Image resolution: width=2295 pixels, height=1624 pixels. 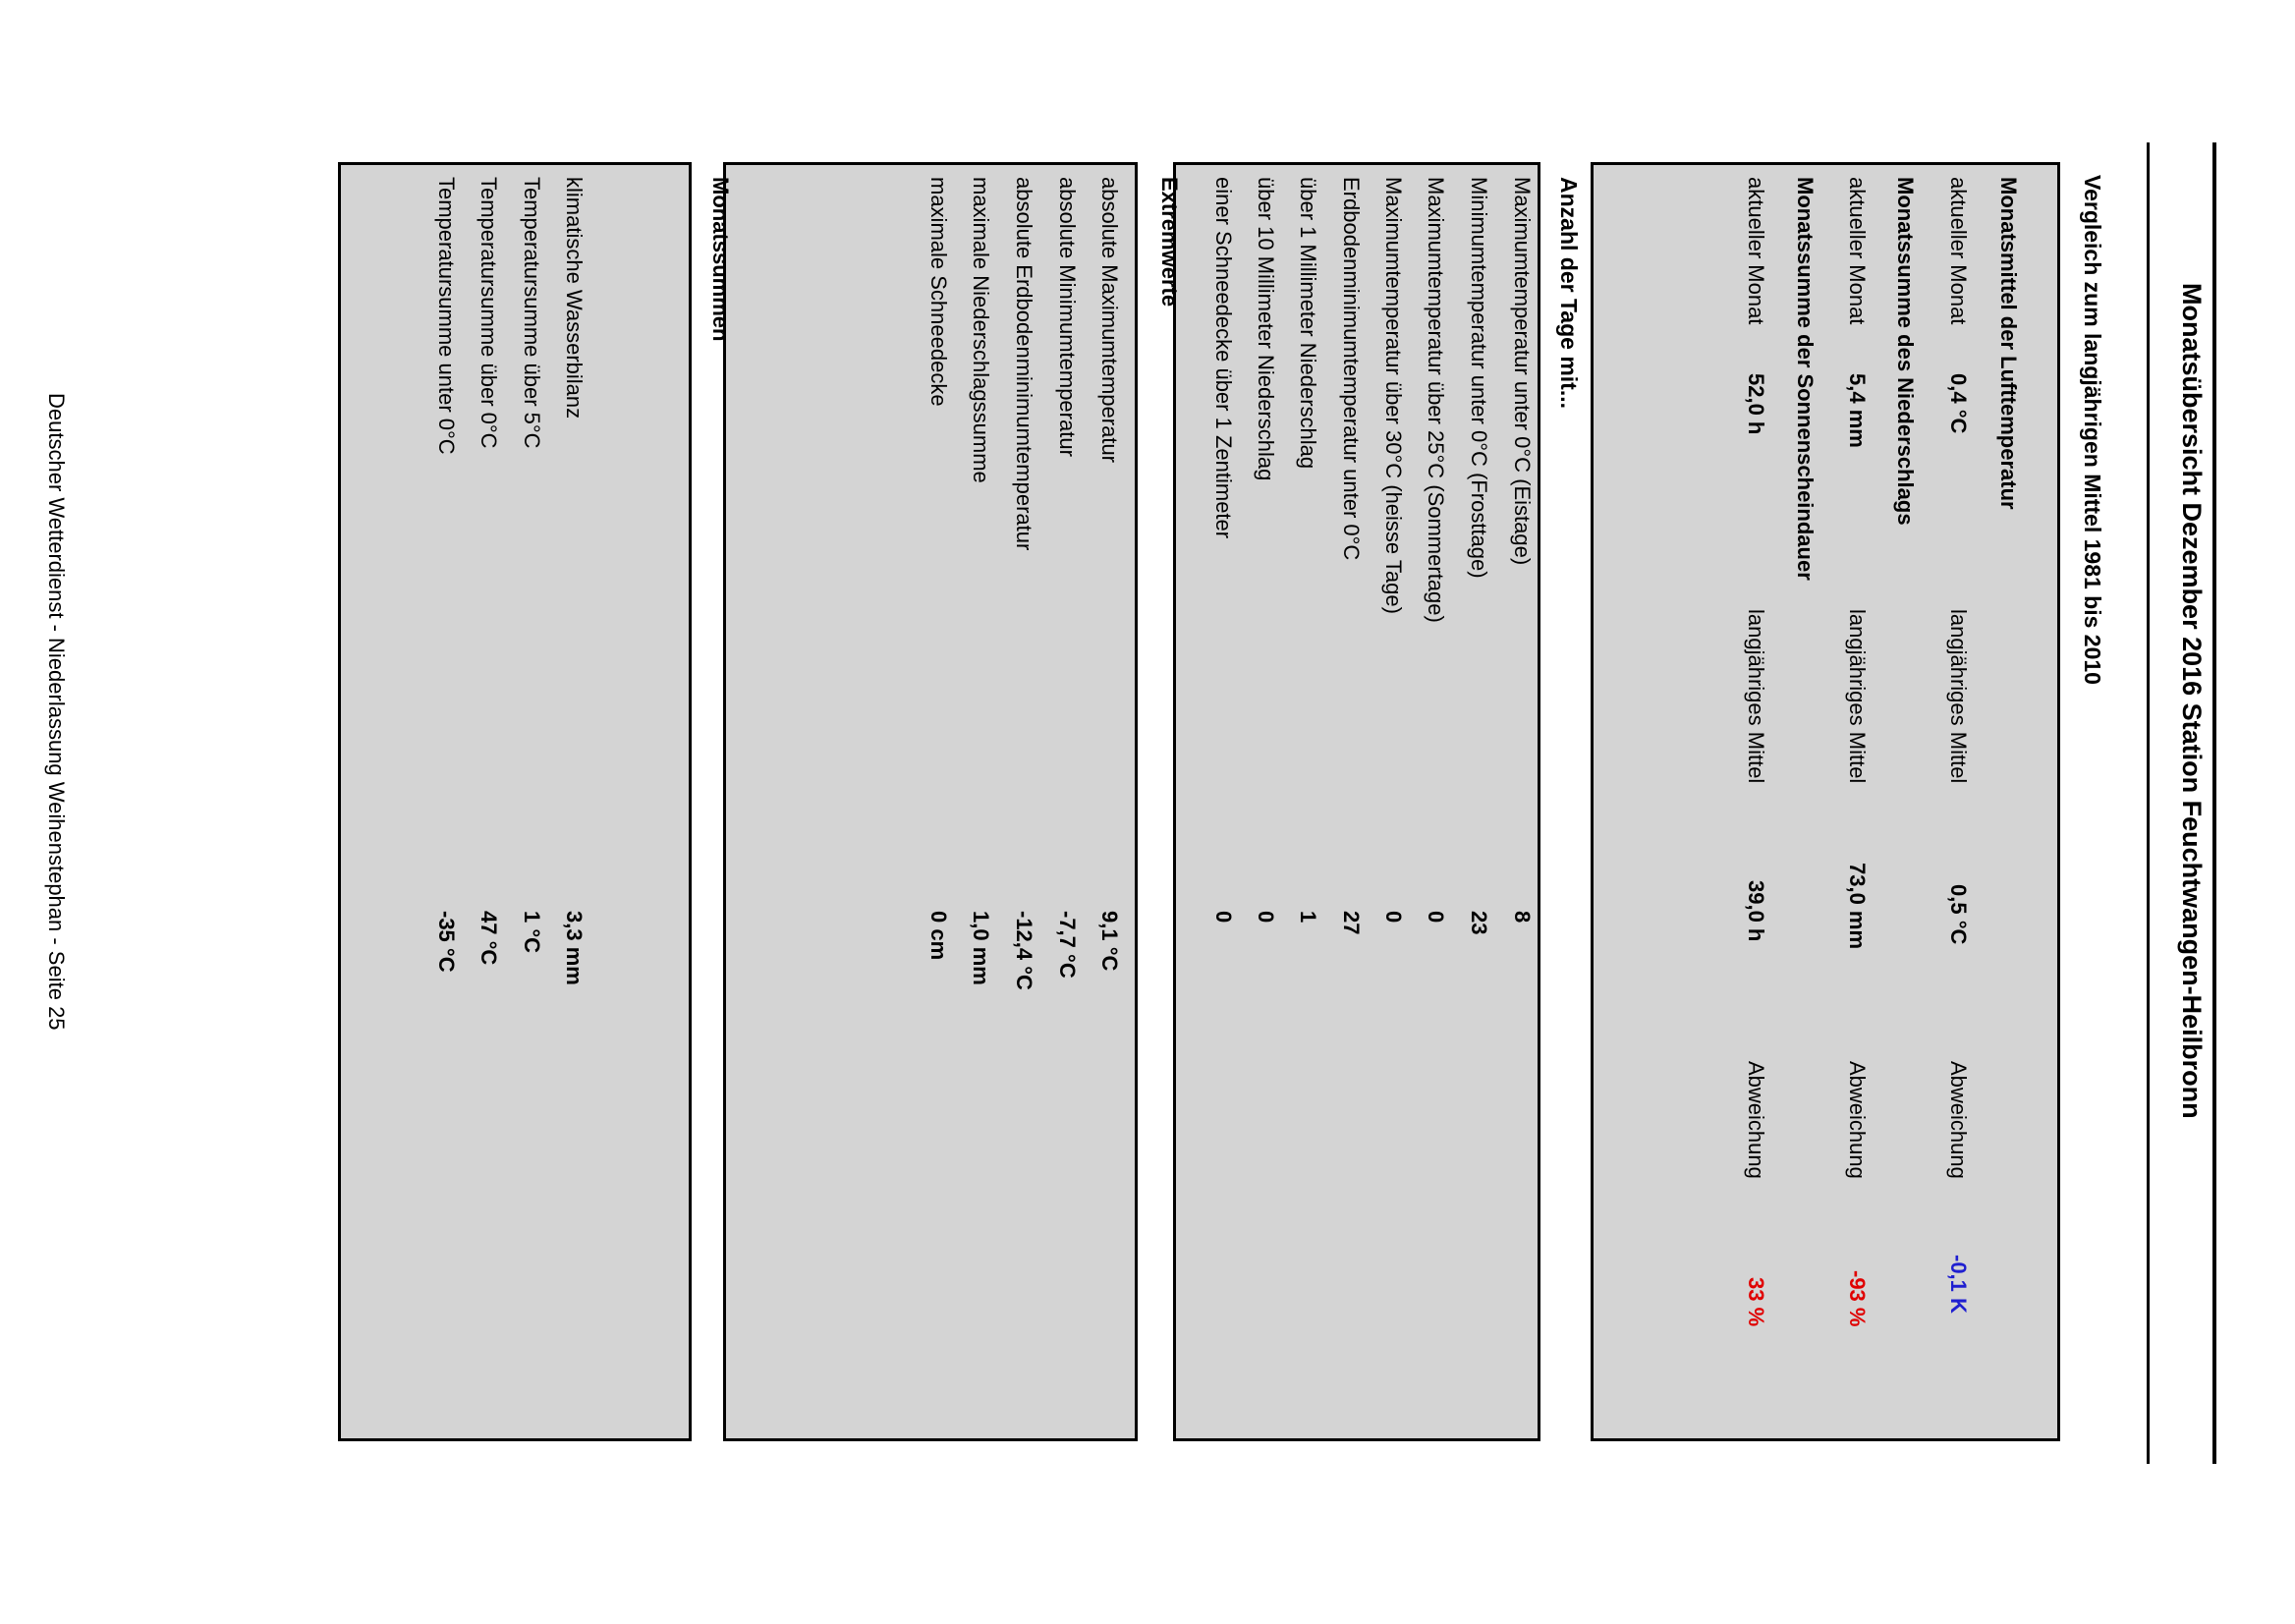 What do you see at coordinates (1959, 914) in the screenshot?
I see `long-term-mean-value: 0,5 °C` at bounding box center [1959, 914].